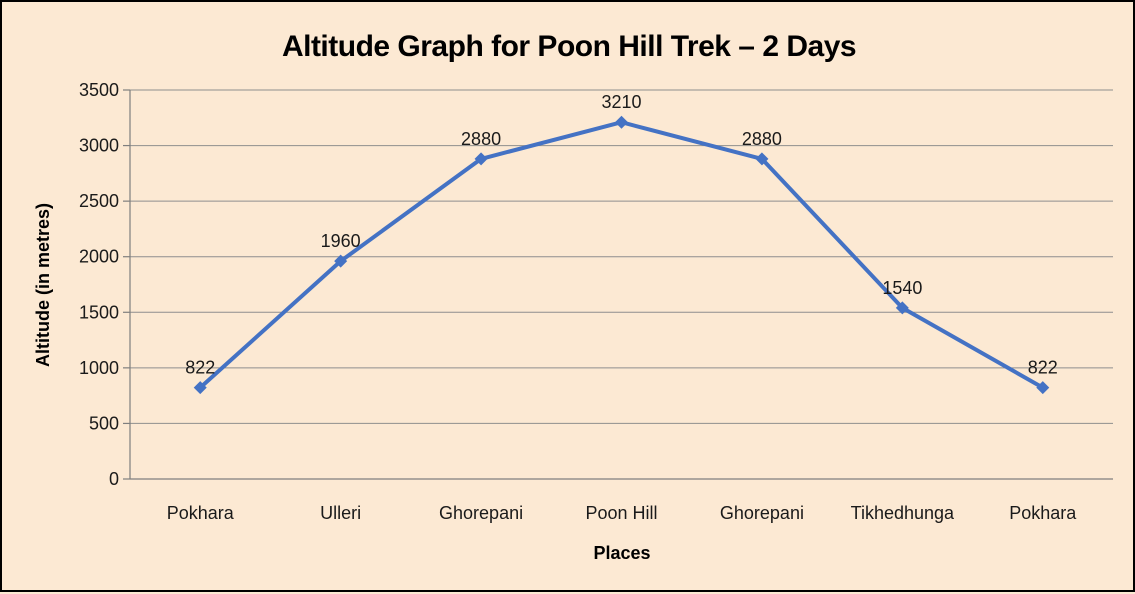 The width and height of the screenshot is (1135, 594). Describe the element at coordinates (114, 479) in the screenshot. I see `y-tick-label: 0` at that location.